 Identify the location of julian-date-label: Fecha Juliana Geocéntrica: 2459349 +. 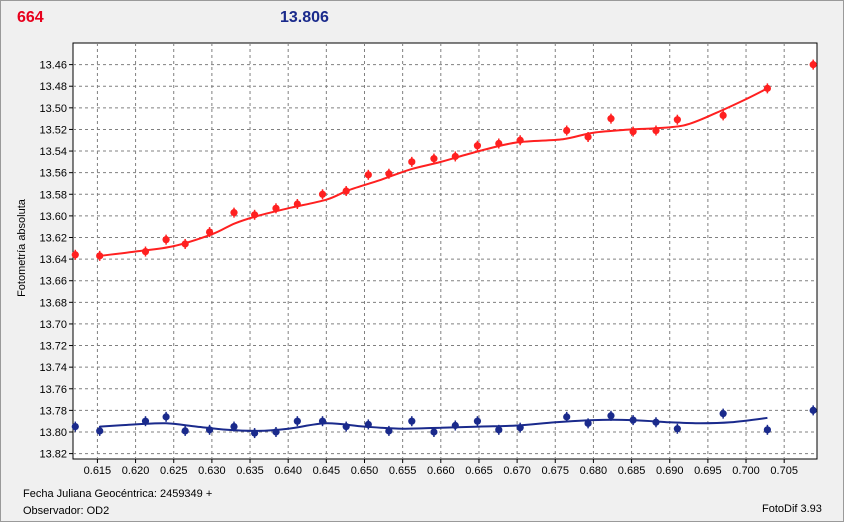
(118, 494).